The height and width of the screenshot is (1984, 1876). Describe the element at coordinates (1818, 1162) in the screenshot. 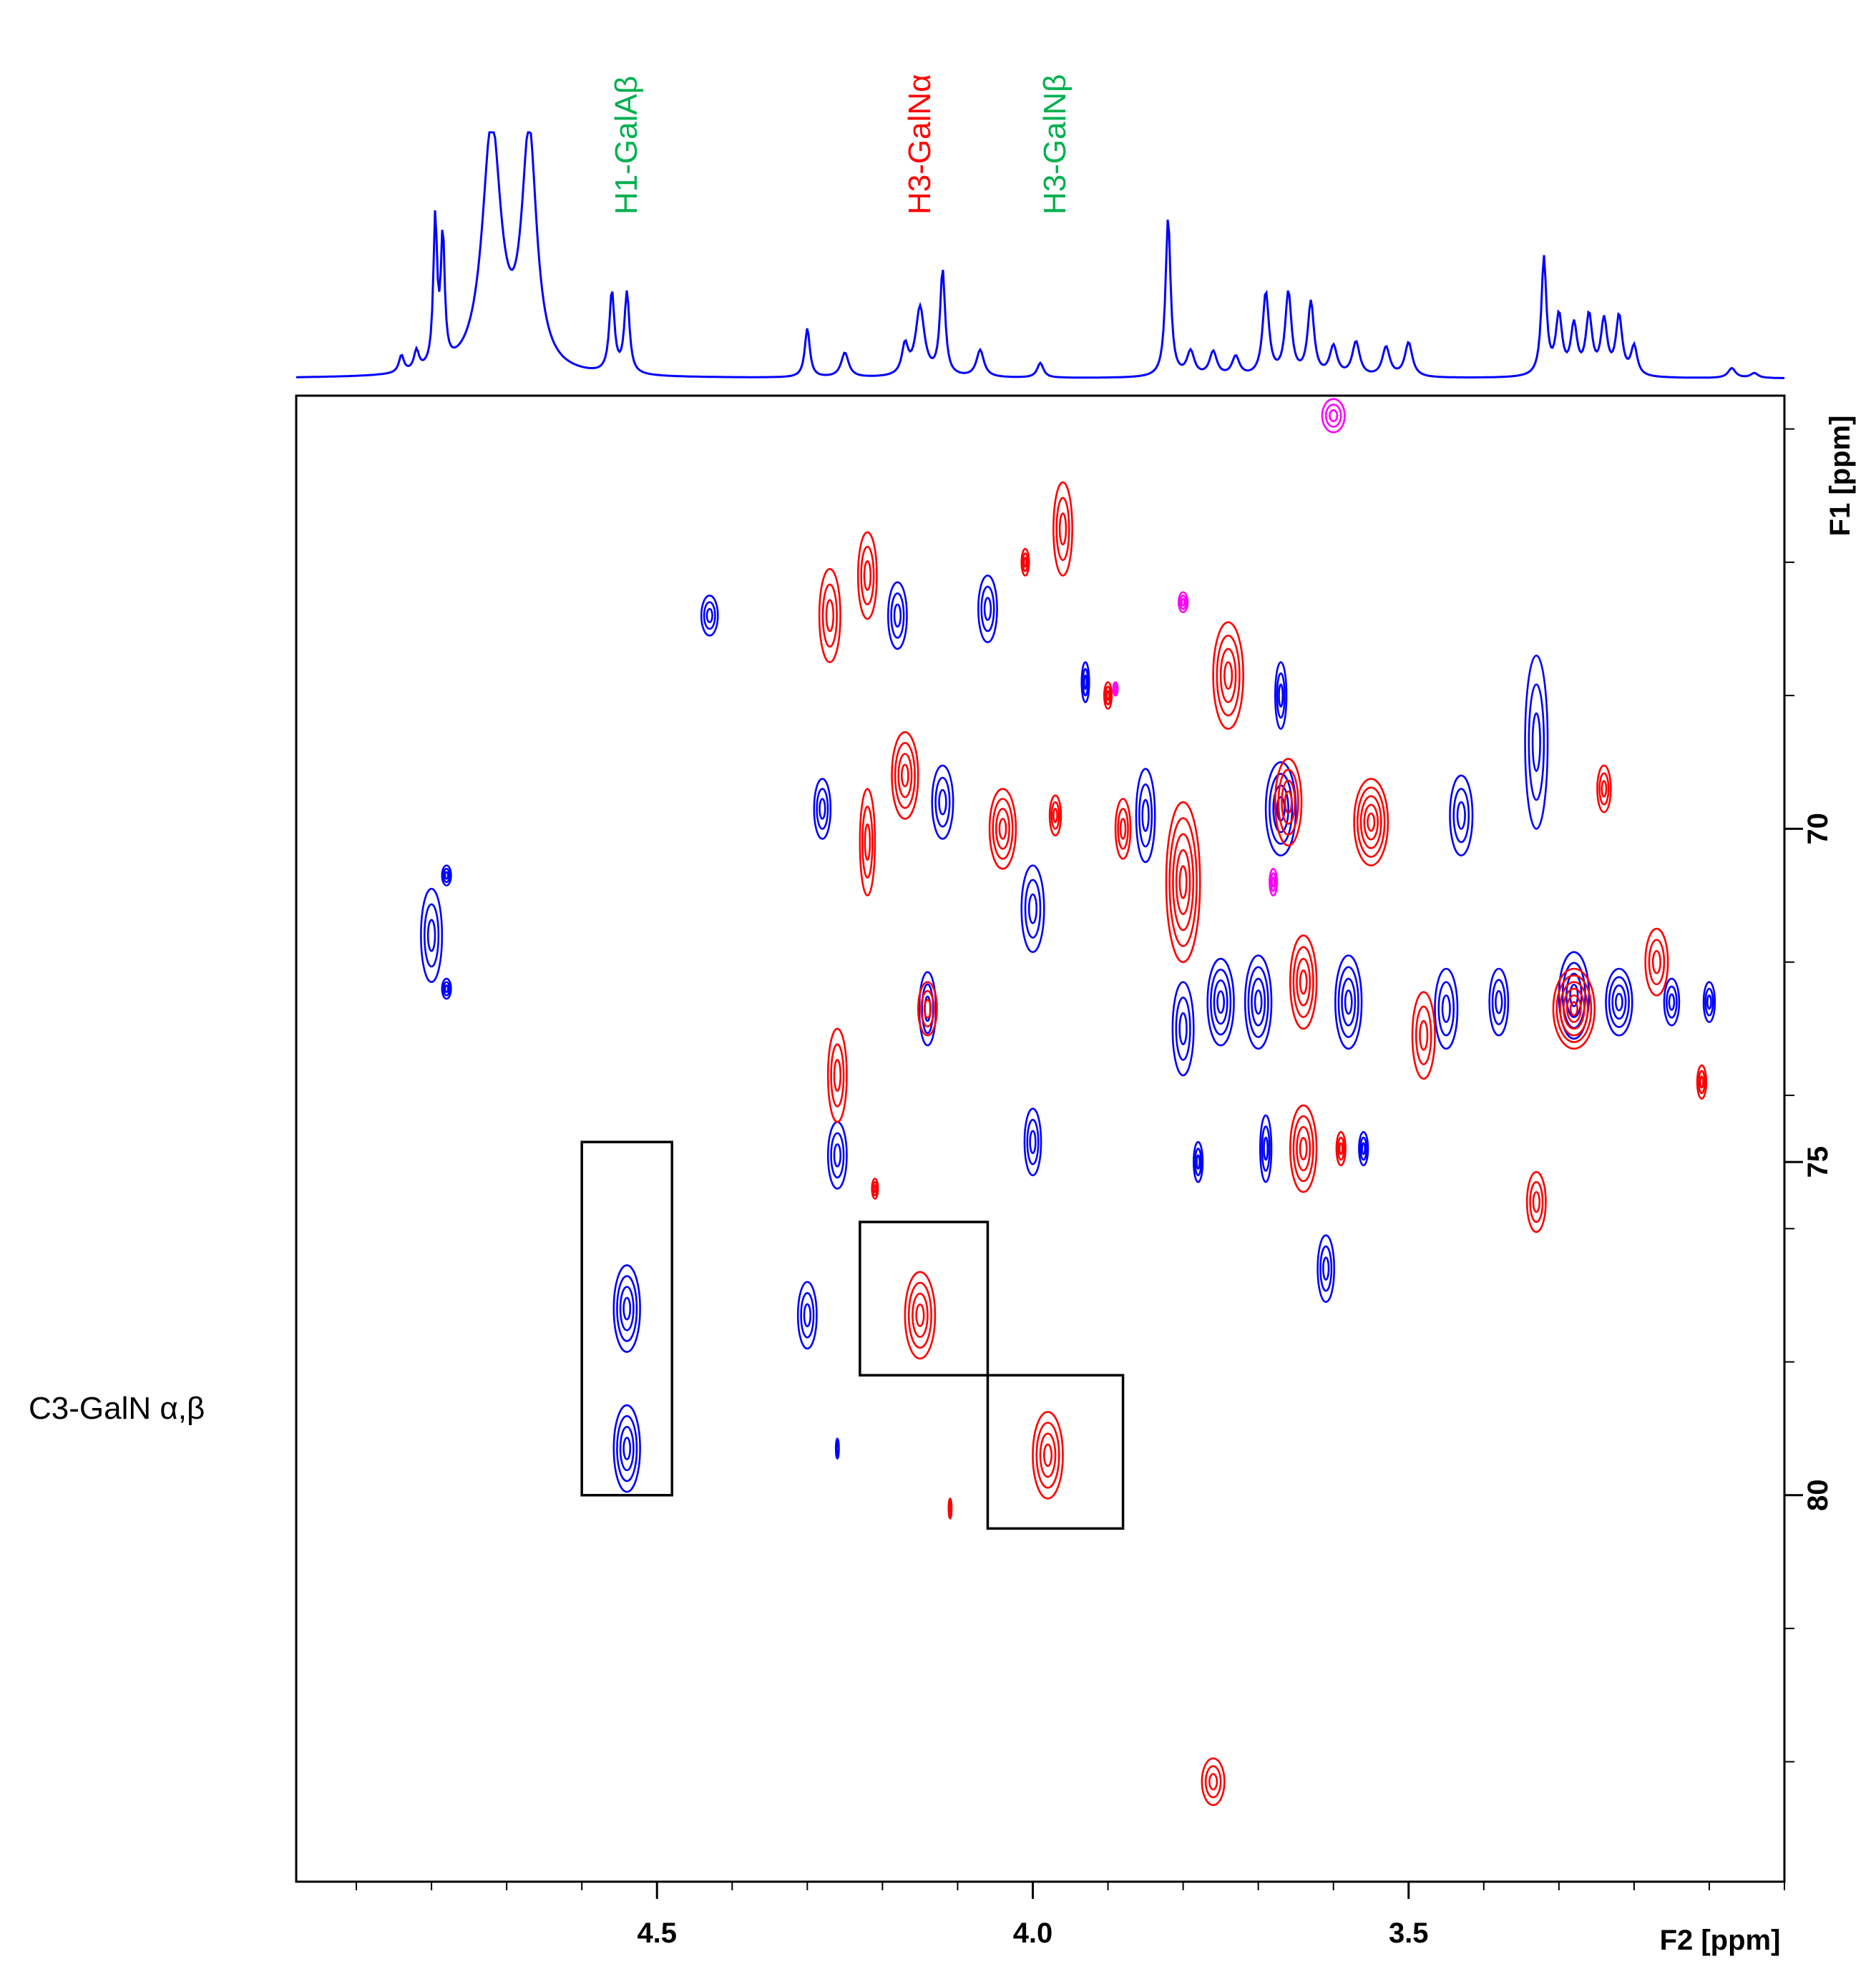

I see `y-tick-label: 75` at that location.